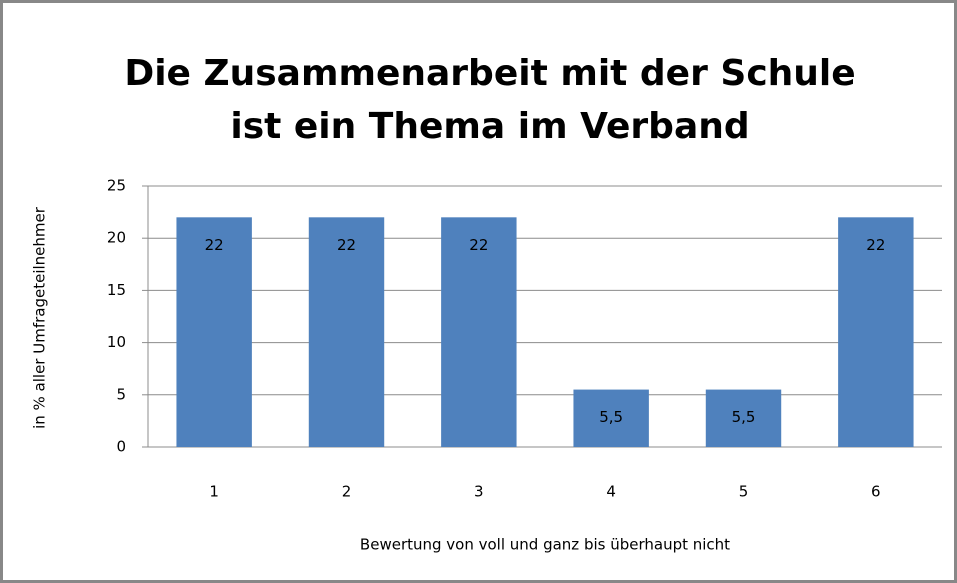  Describe the element at coordinates (116, 238) in the screenshot. I see `y-tick-label: 20` at that location.